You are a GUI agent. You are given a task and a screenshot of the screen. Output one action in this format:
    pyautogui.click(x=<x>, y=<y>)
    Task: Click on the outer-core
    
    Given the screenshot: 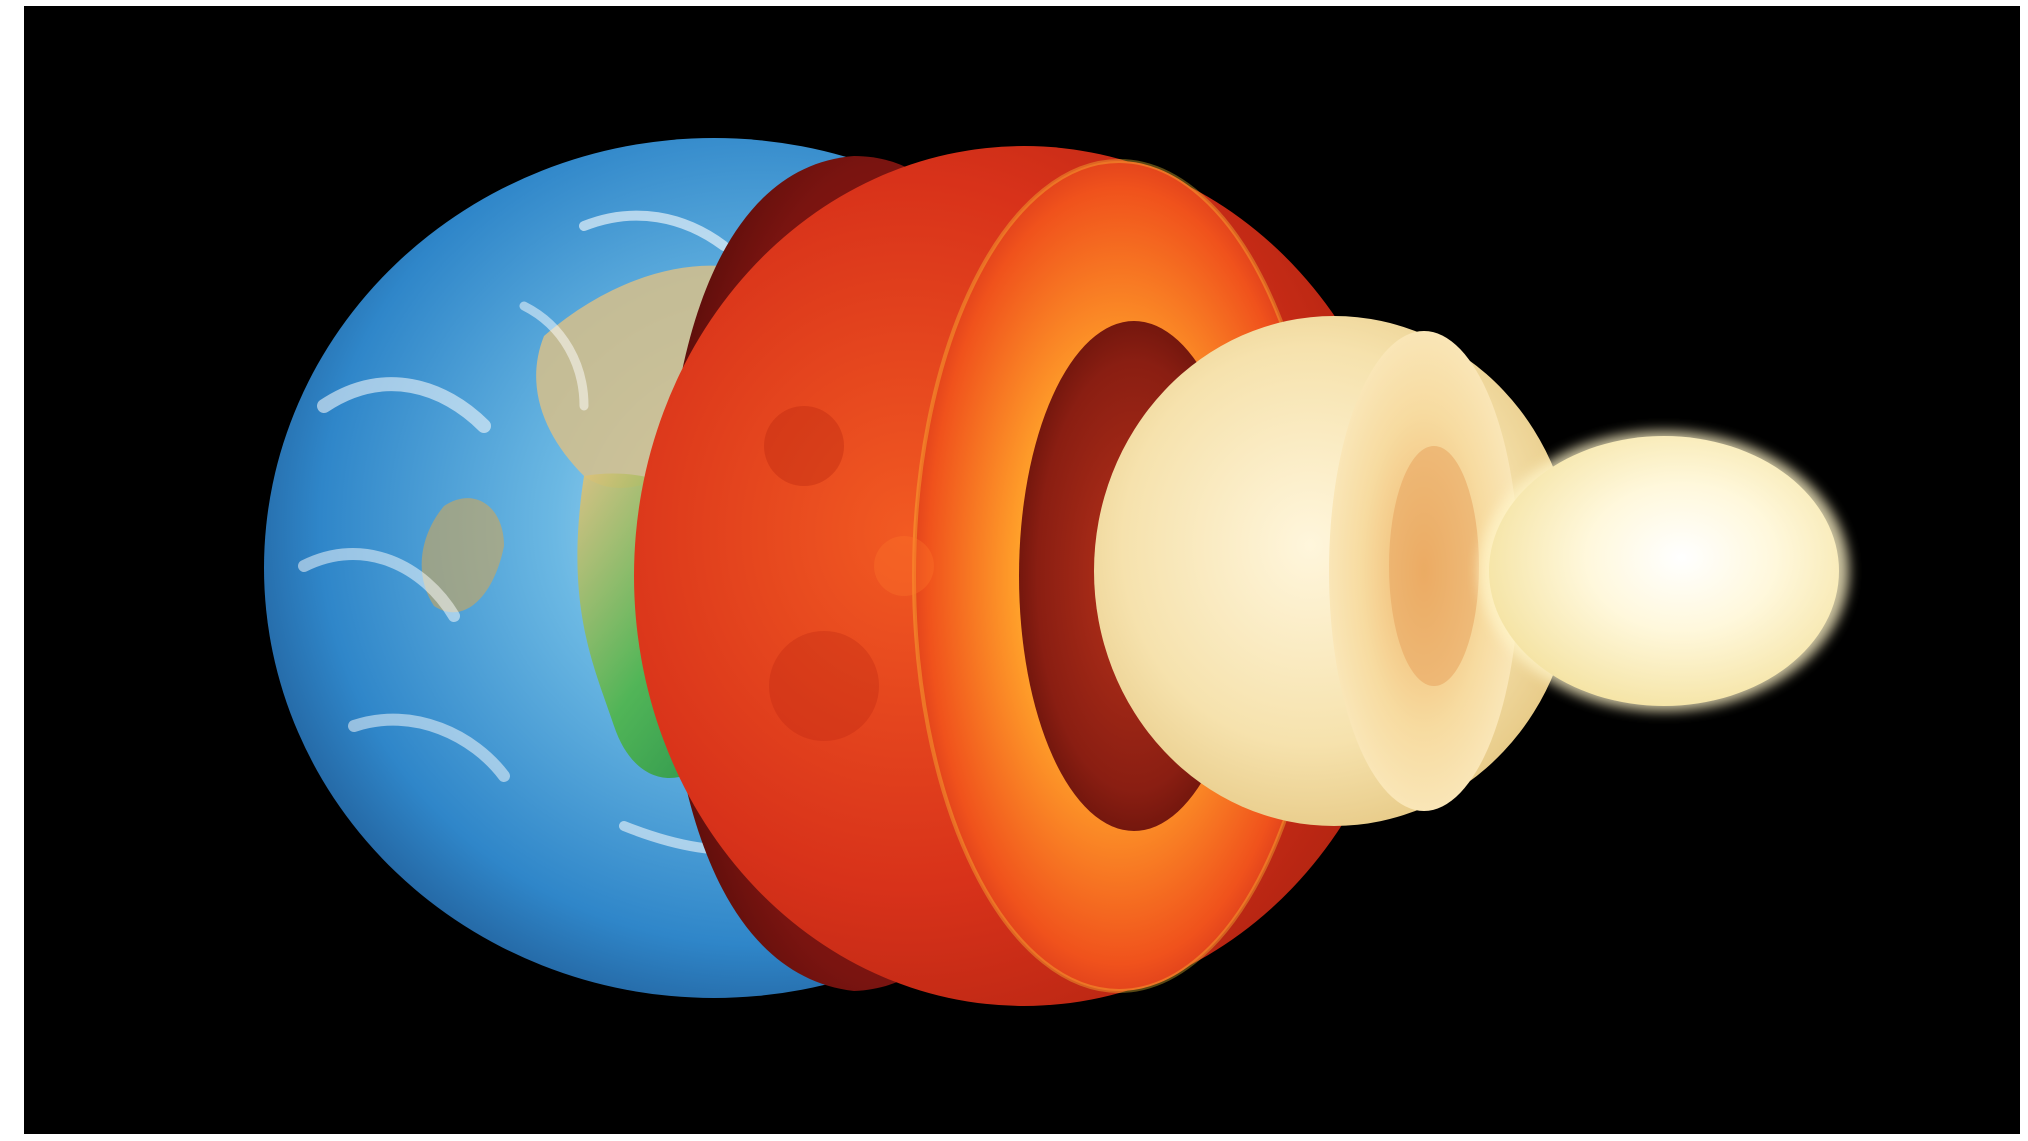 What is the action you would take?
    pyautogui.click(x=1334, y=571)
    